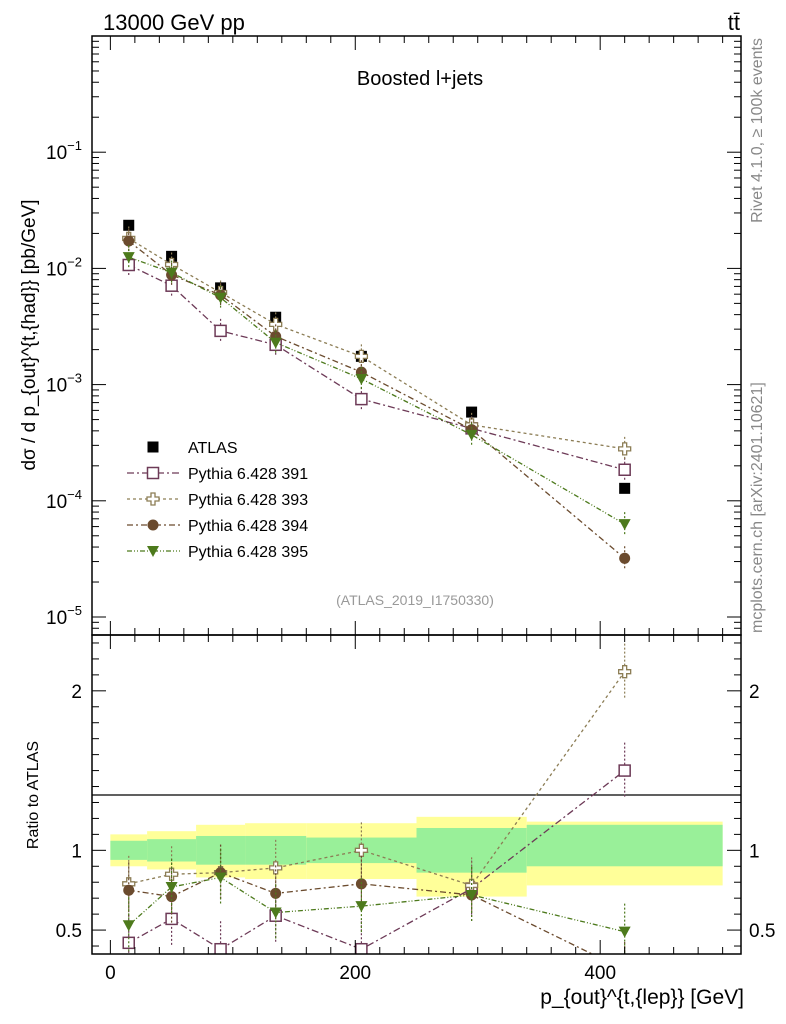  Describe the element at coordinates (248, 500) in the screenshot. I see `legend-label: Pythia 6.428 393` at that location.